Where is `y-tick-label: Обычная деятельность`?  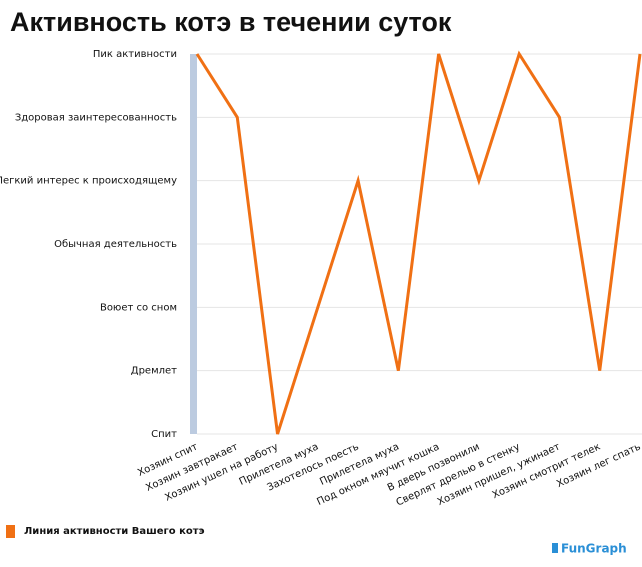 y-tick-label: Обычная деятельность is located at coordinates (115, 244).